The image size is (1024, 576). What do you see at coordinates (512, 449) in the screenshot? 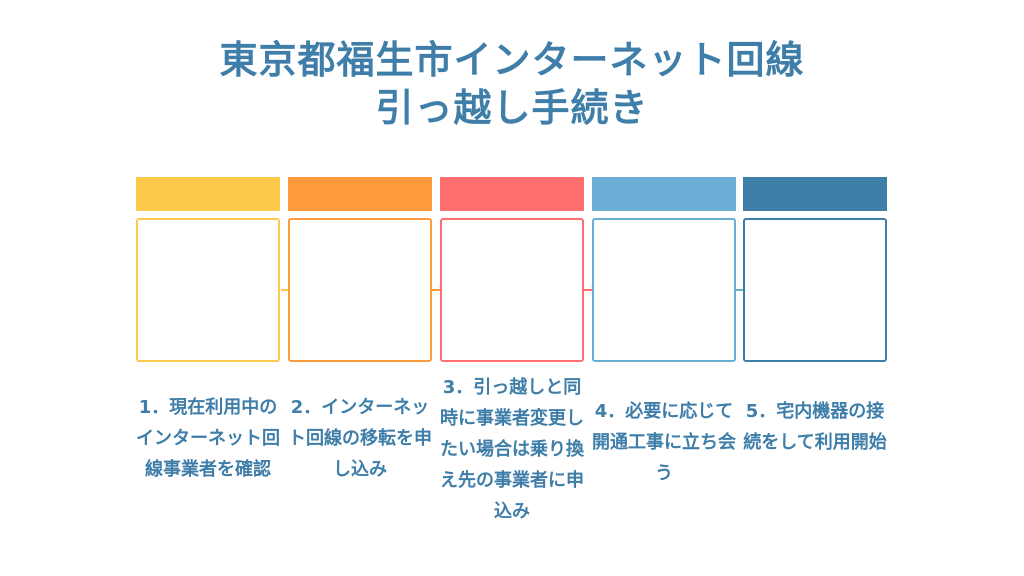
I see `step-3-label: 3．引っ越しと同時に事業者変更したい場合は乗り換え先の事業者に申込み` at bounding box center [512, 449].